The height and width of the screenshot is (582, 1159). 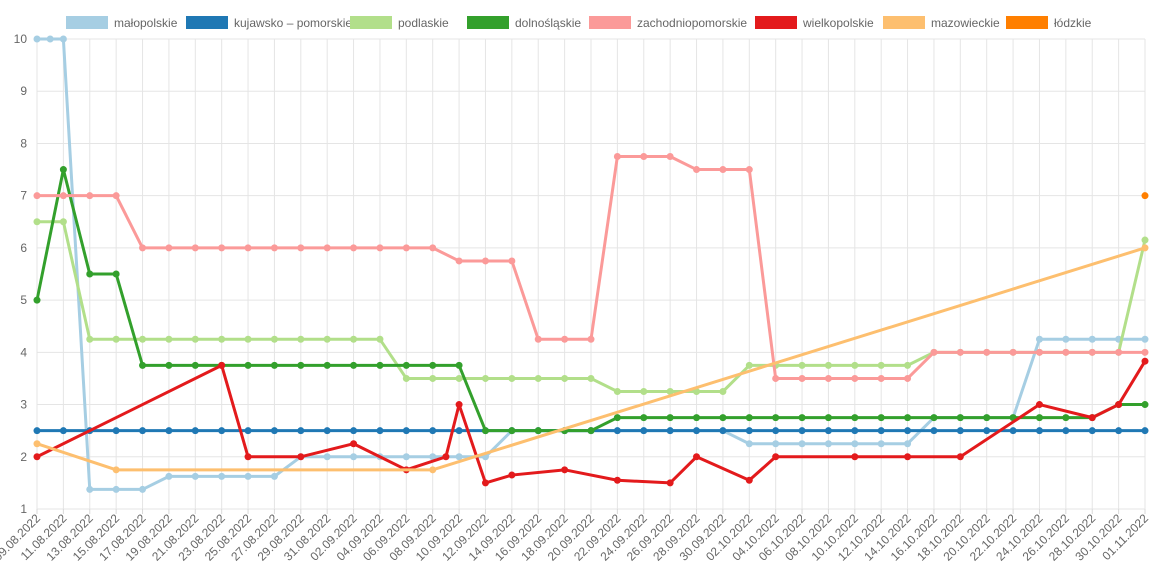 I want to click on legend-item: zachodniopomorskie, so click(x=668, y=23).